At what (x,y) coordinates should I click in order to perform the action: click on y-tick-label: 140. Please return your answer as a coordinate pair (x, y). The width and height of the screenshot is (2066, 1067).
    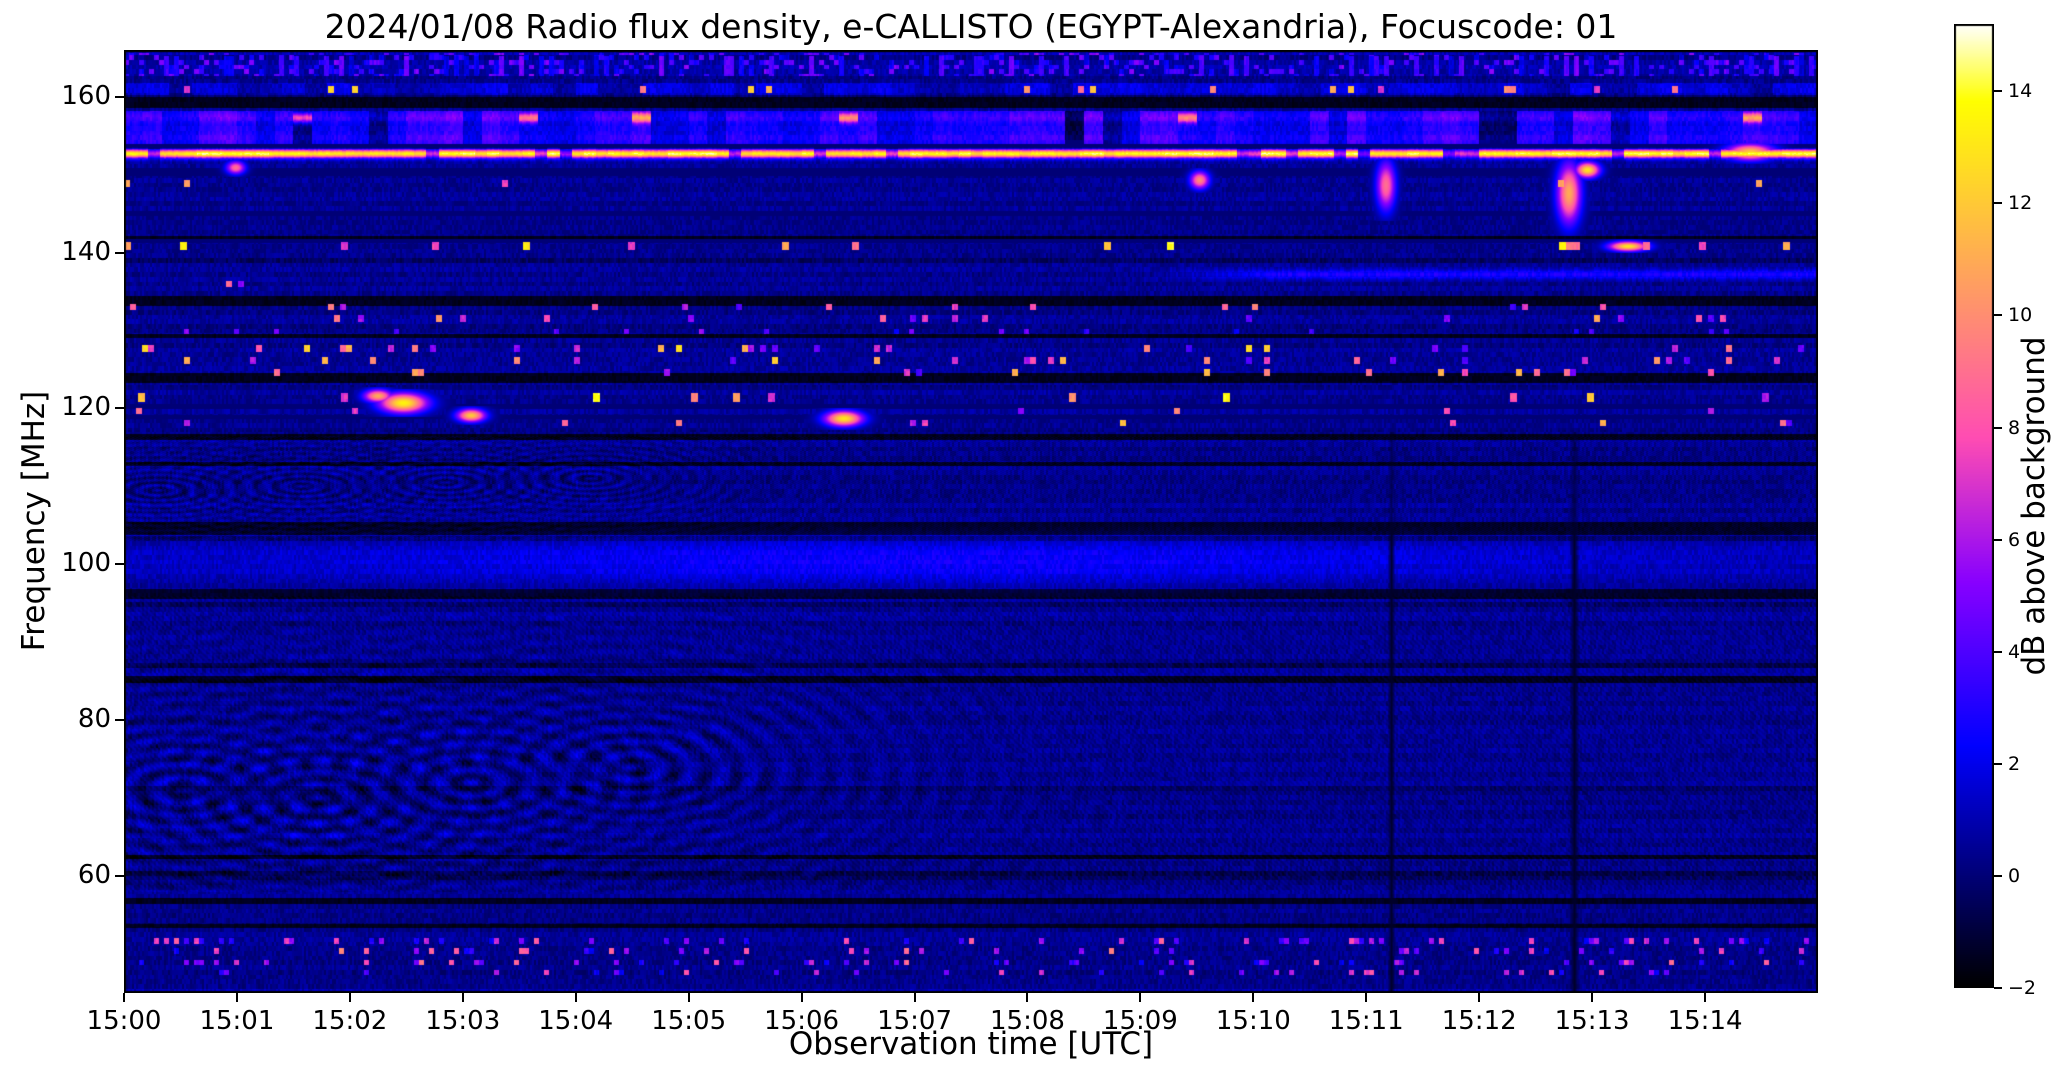
    Looking at the image, I should click on (86, 251).